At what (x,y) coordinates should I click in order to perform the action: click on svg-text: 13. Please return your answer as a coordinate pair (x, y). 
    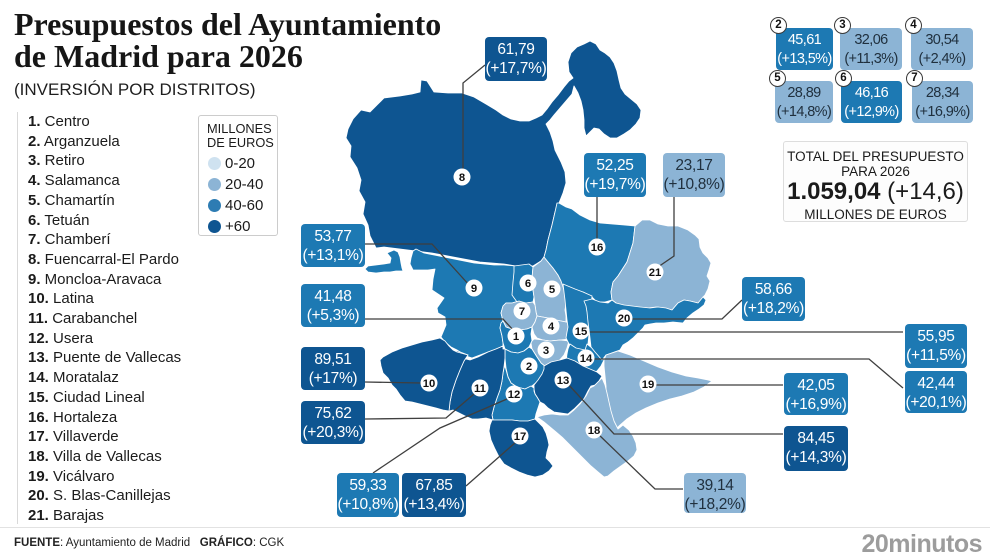
    Looking at the image, I should click on (563, 381).